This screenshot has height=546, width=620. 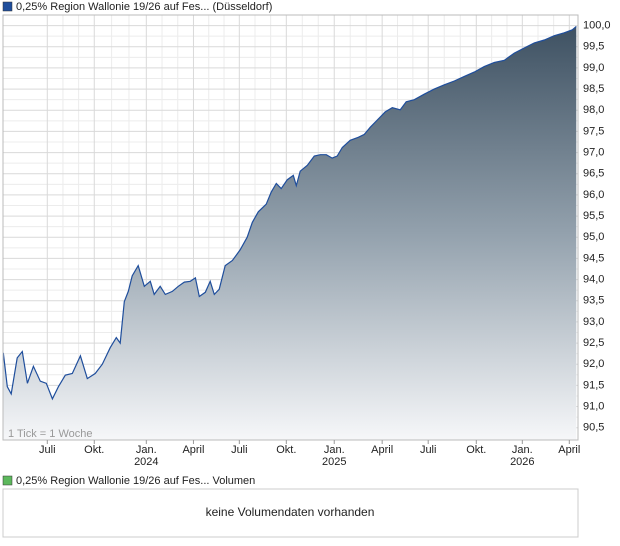 I want to click on y-tick-label: 99,0, so click(x=593, y=68).